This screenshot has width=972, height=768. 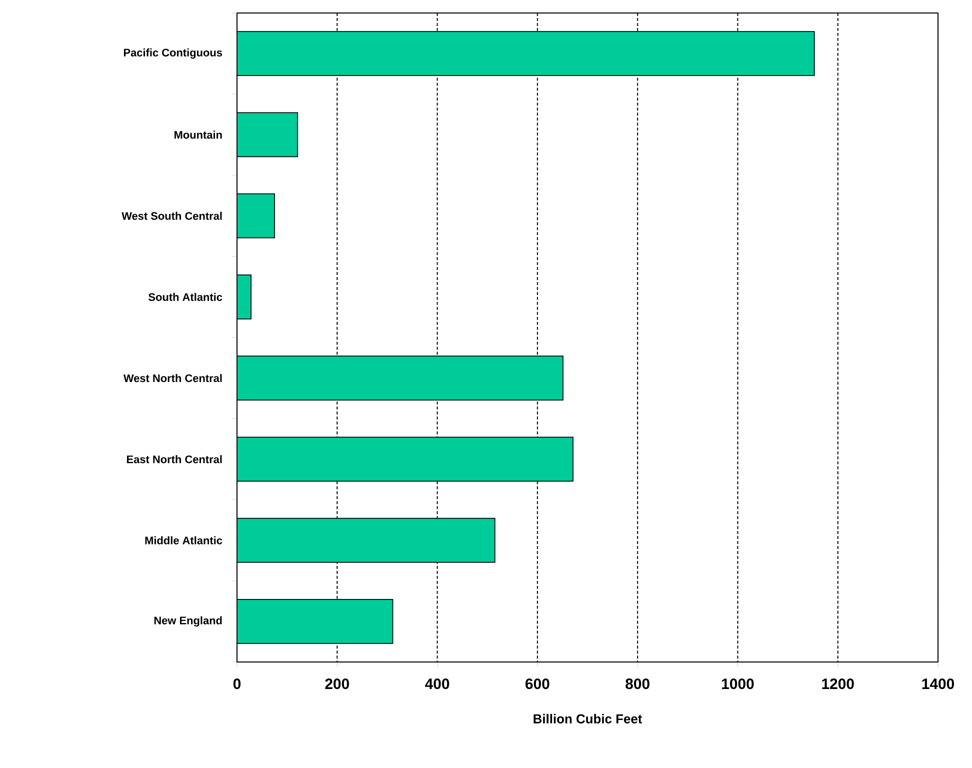 What do you see at coordinates (538, 684) in the screenshot?
I see `x-tick-label: 600` at bounding box center [538, 684].